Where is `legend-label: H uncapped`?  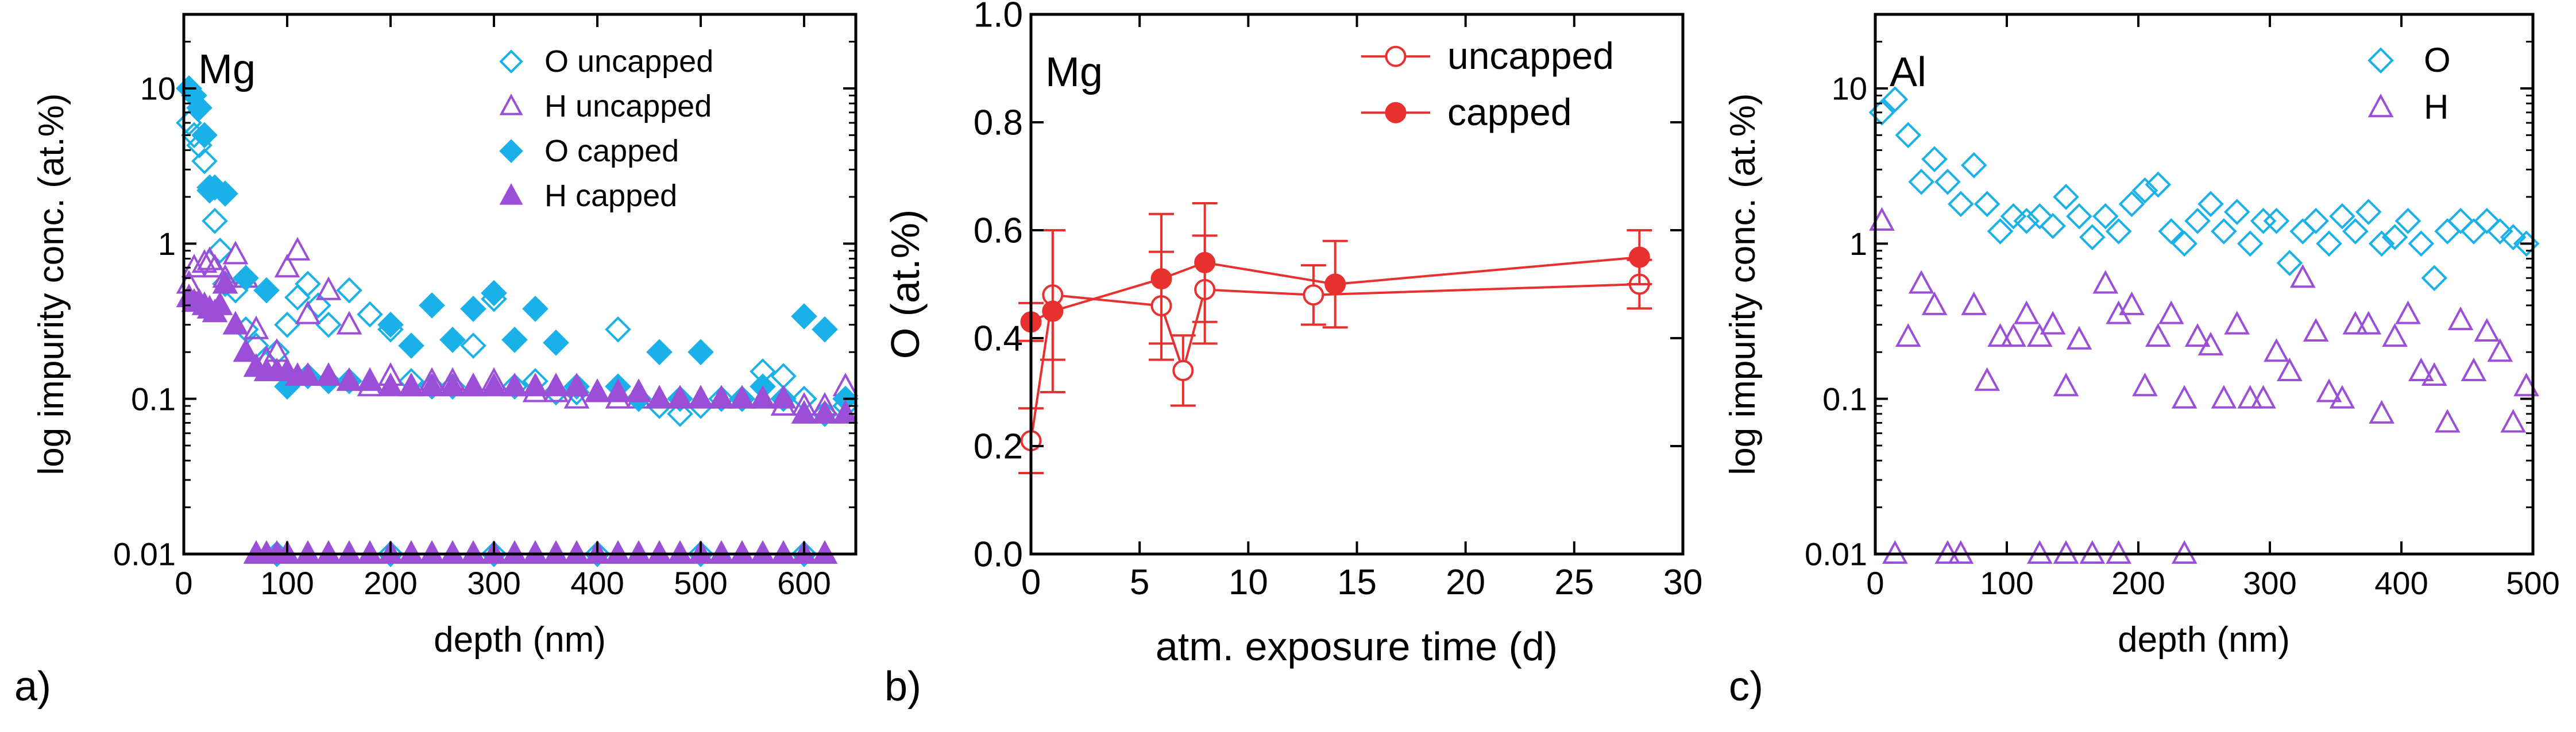 legend-label: H uncapped is located at coordinates (628, 106).